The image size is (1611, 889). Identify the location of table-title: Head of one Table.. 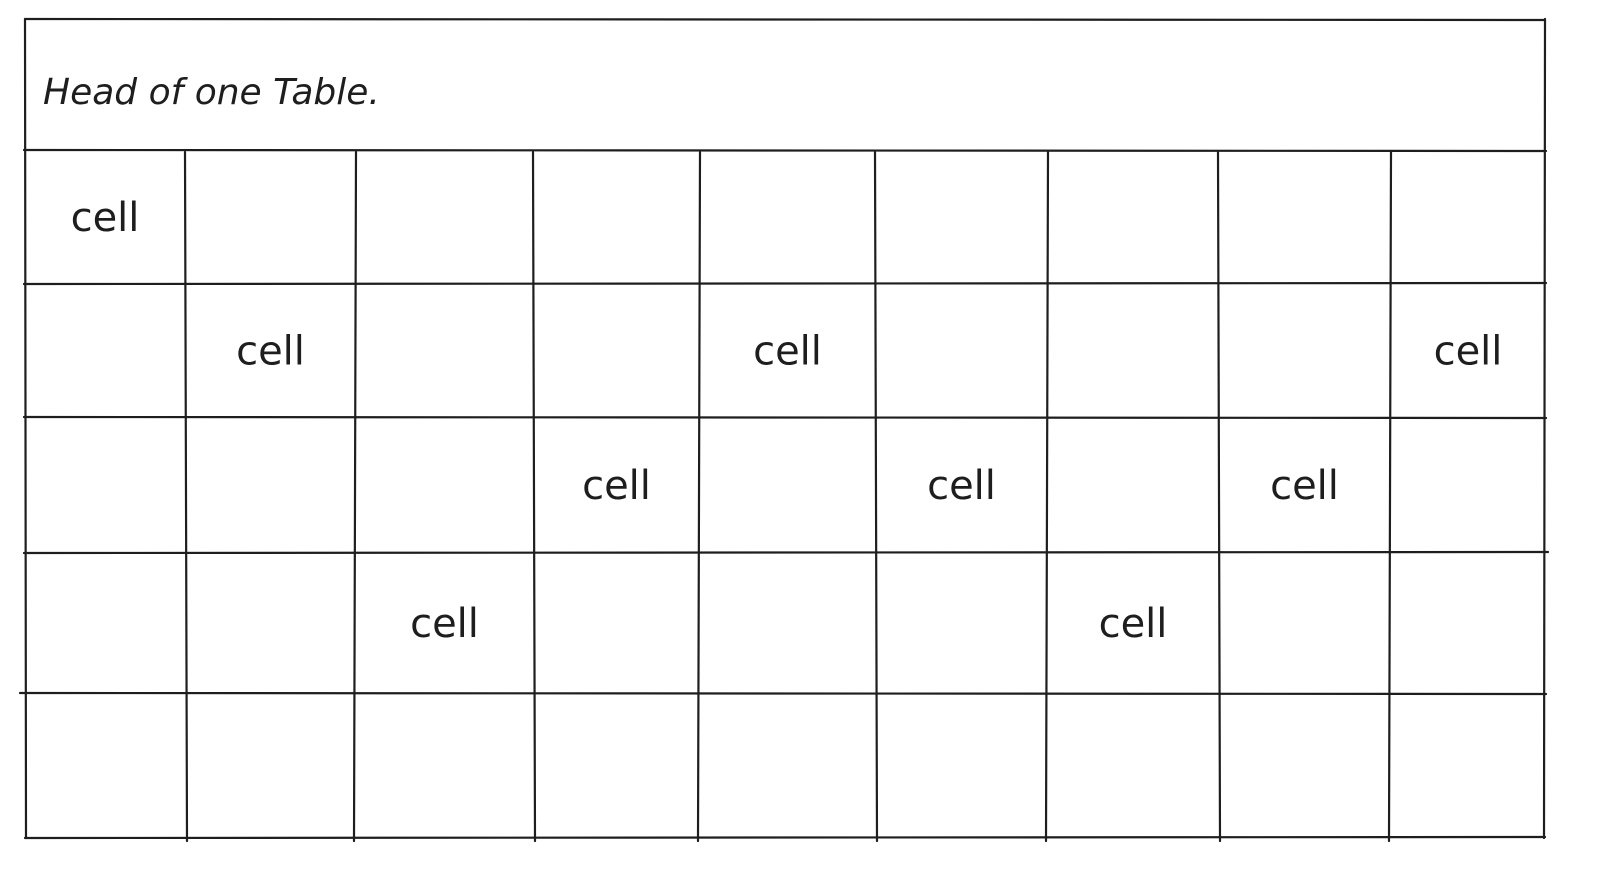
(211, 92).